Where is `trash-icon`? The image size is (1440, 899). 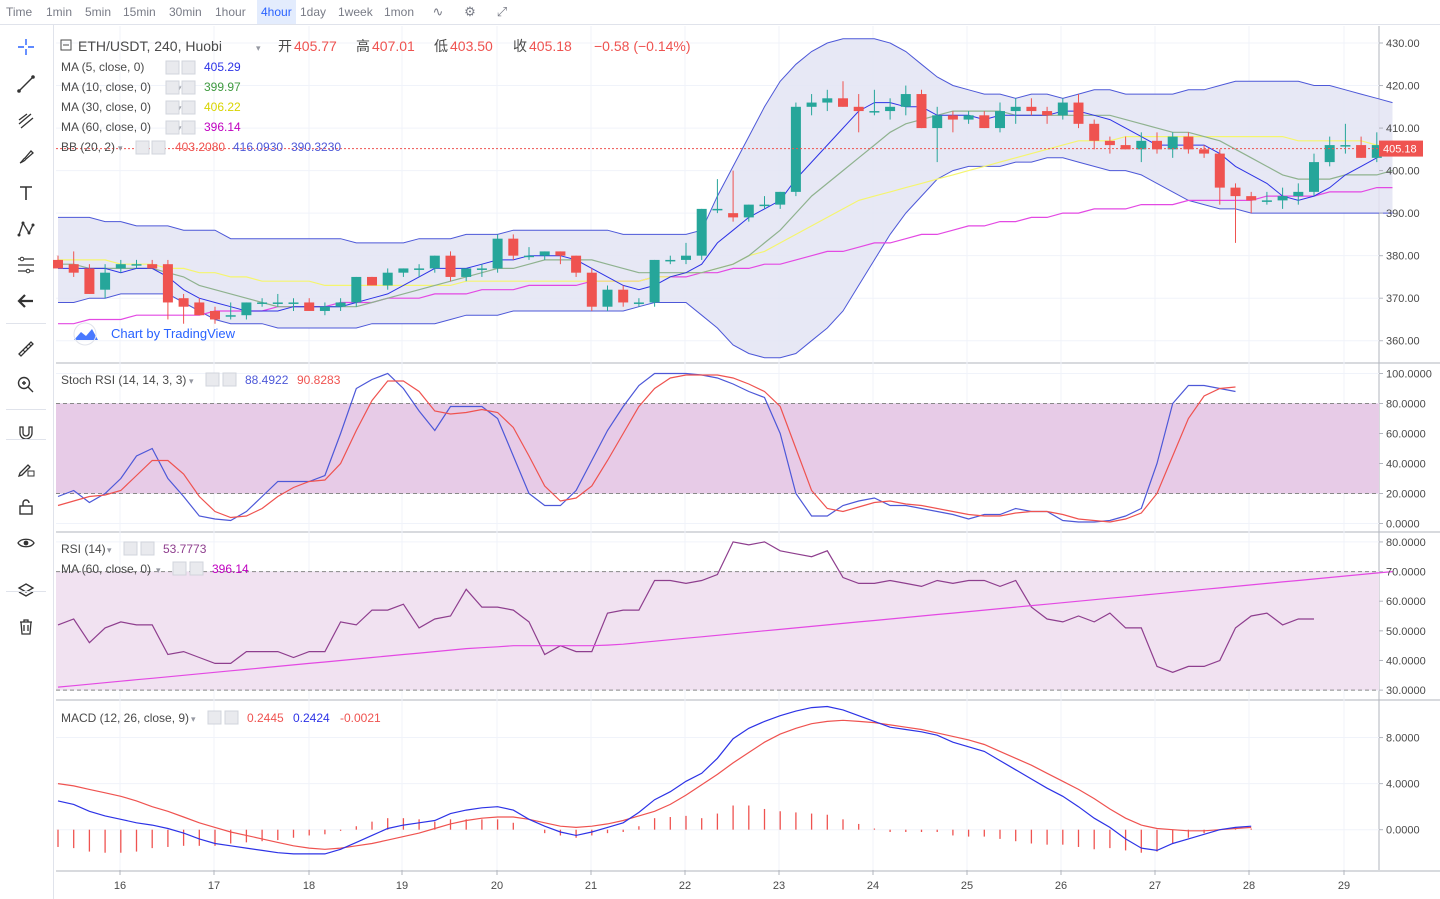
trash-icon is located at coordinates (26, 627).